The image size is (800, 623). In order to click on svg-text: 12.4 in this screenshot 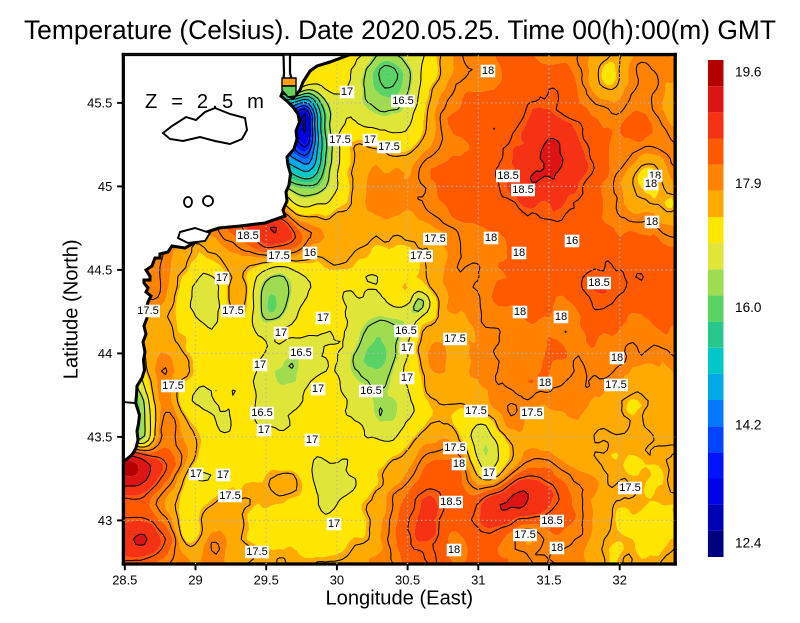, I will do `click(748, 542)`.